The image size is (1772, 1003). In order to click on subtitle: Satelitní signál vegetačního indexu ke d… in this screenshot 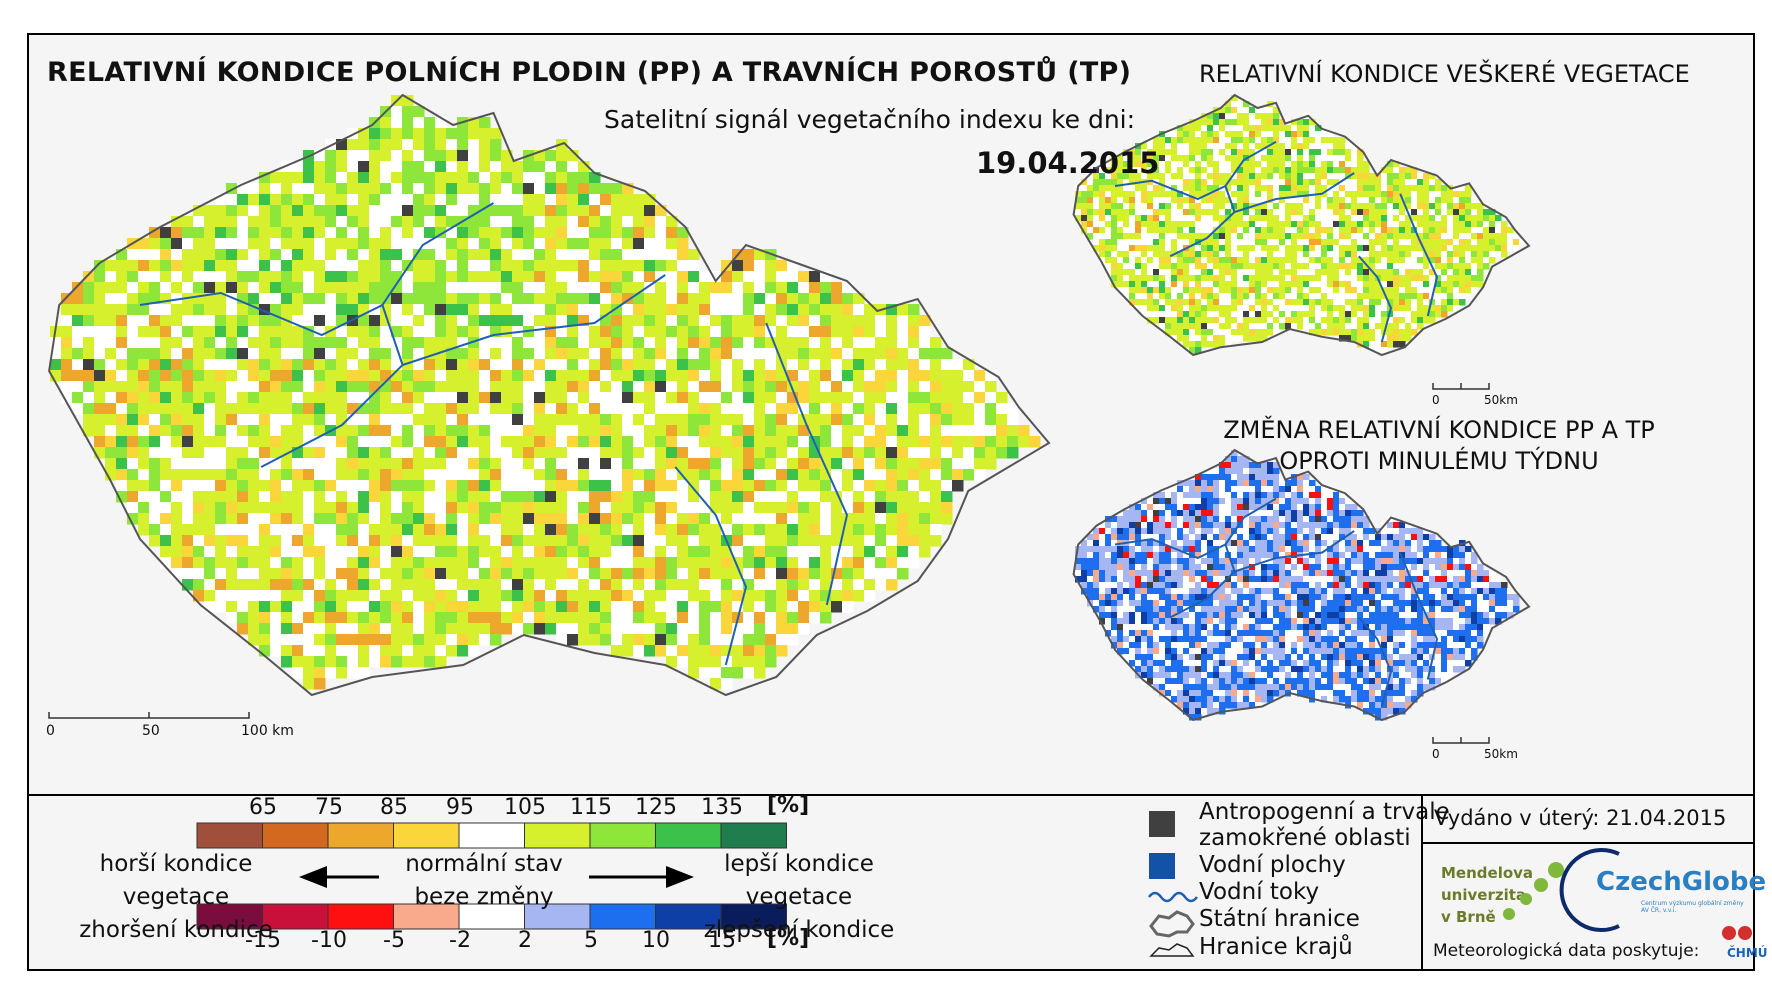, I will do `click(870, 119)`.